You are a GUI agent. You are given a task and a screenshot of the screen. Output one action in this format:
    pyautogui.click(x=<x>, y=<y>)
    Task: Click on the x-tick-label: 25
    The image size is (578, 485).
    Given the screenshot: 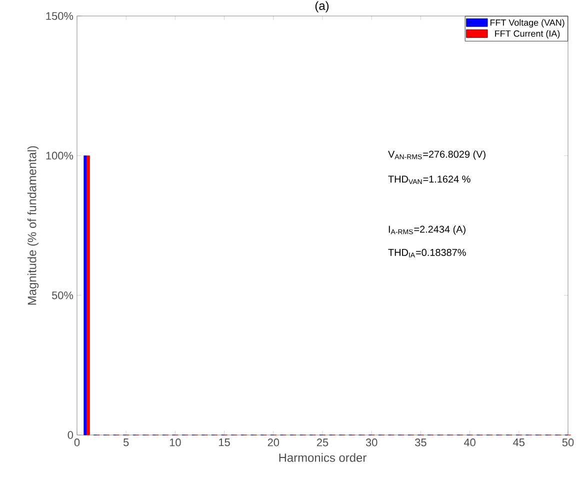 What is the action you would take?
    pyautogui.click(x=322, y=442)
    